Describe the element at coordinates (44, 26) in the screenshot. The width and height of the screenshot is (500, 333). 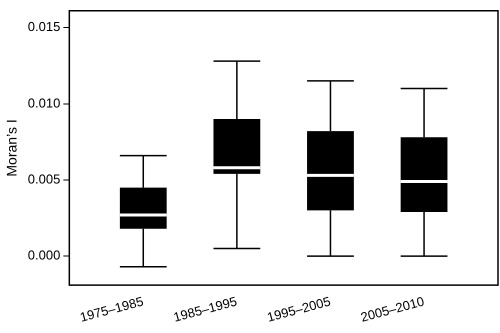
I see `y-tick-label: 0.015` at that location.